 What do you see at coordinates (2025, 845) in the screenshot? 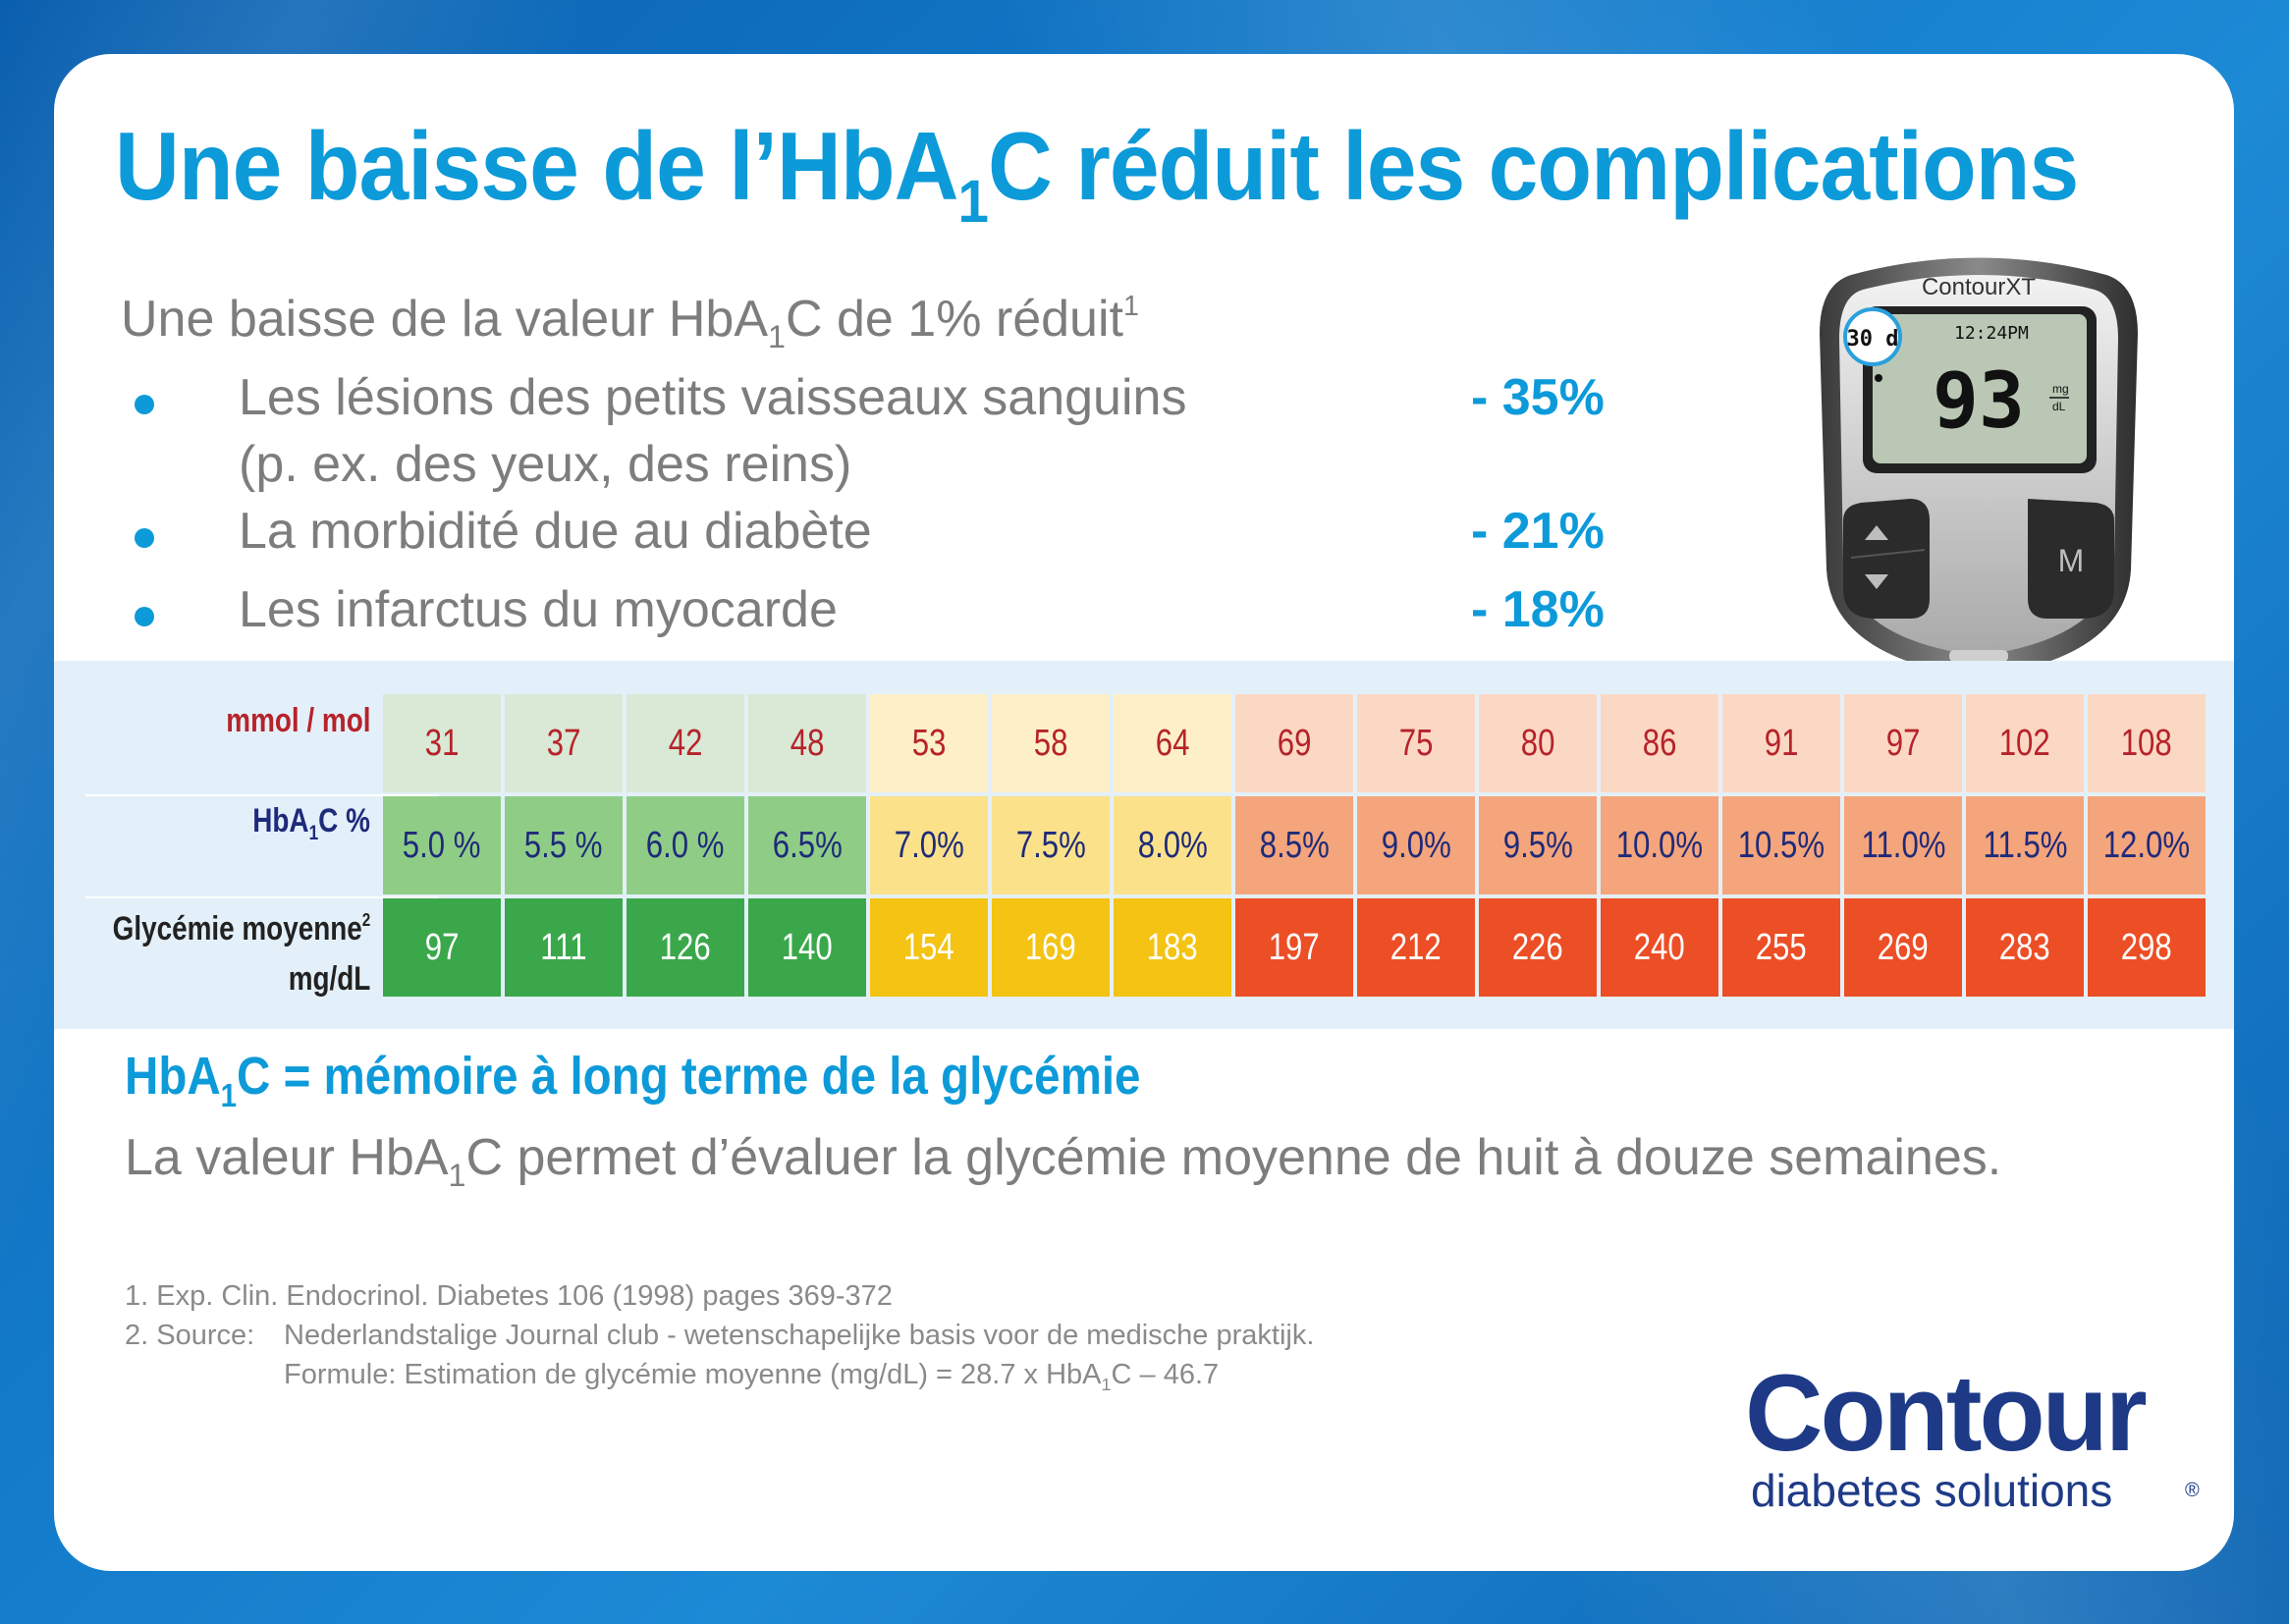
I see `hba1c-cell: 11.5%` at bounding box center [2025, 845].